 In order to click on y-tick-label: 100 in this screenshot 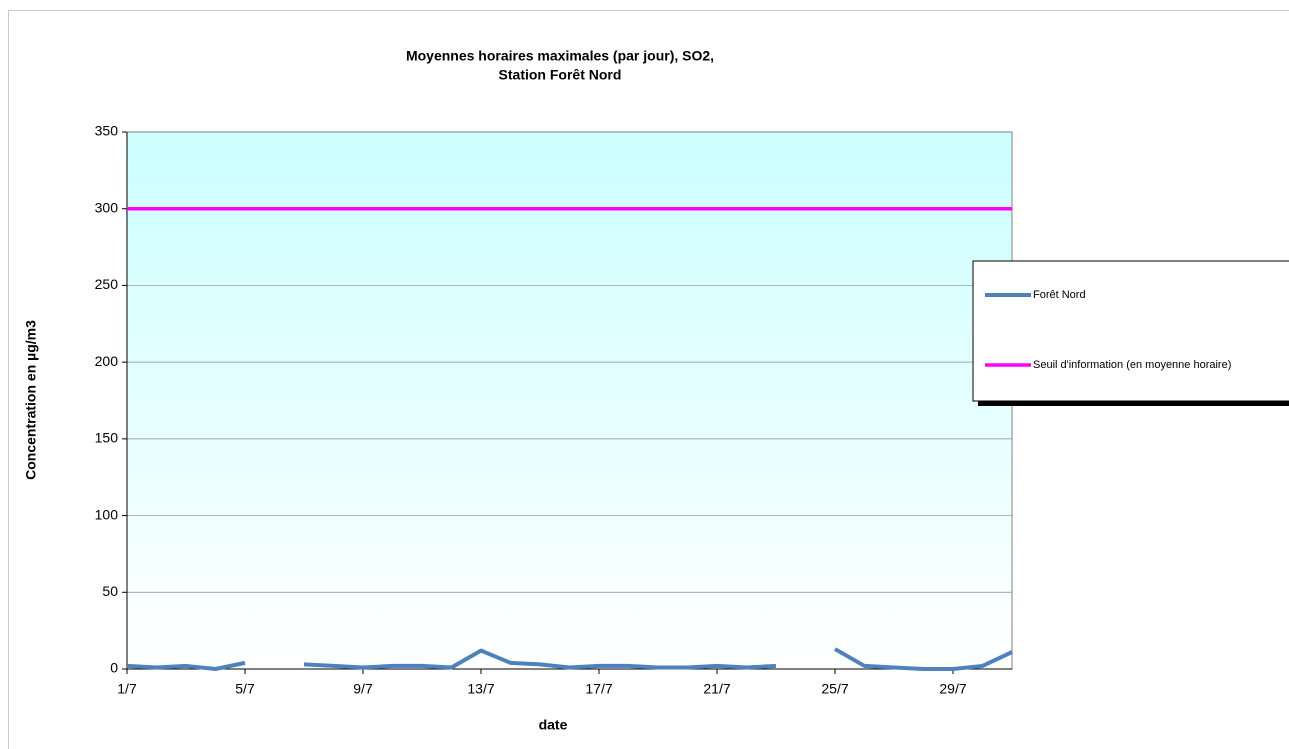, I will do `click(107, 514)`.